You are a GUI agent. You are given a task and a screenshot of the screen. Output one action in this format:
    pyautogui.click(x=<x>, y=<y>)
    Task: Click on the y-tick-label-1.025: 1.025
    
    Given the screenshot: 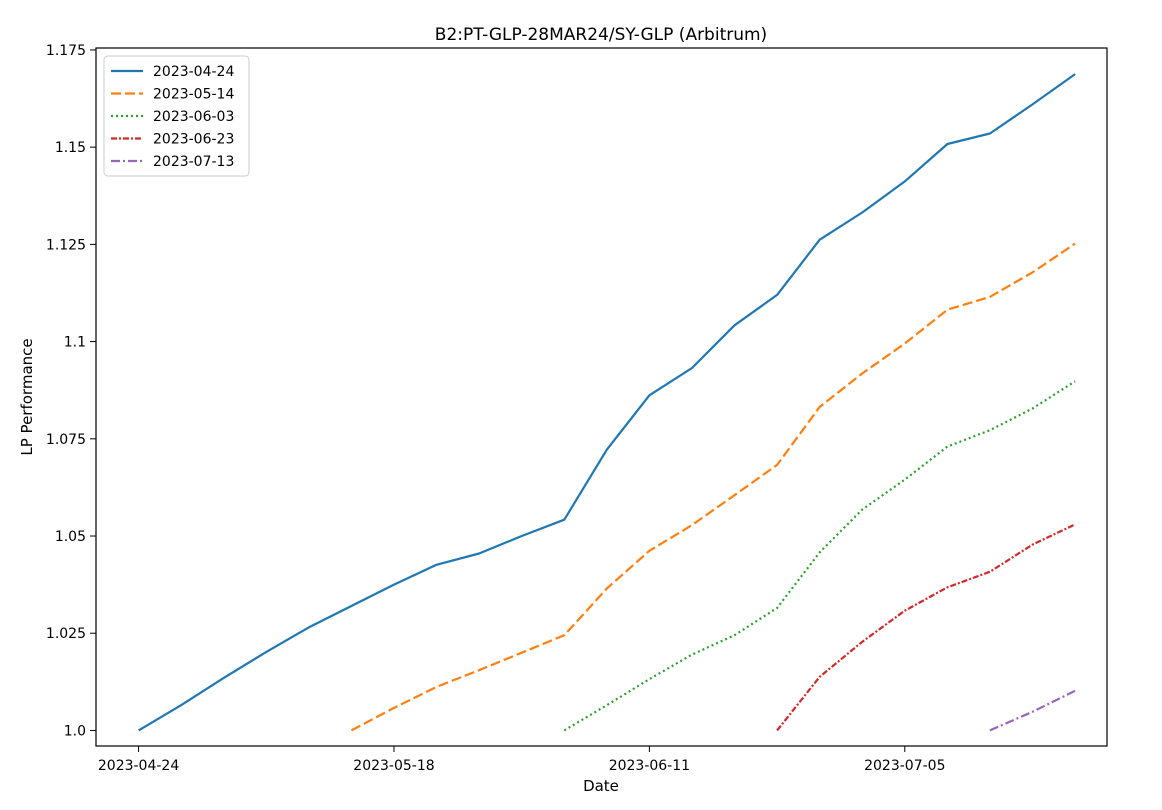 What is the action you would take?
    pyautogui.click(x=66, y=634)
    